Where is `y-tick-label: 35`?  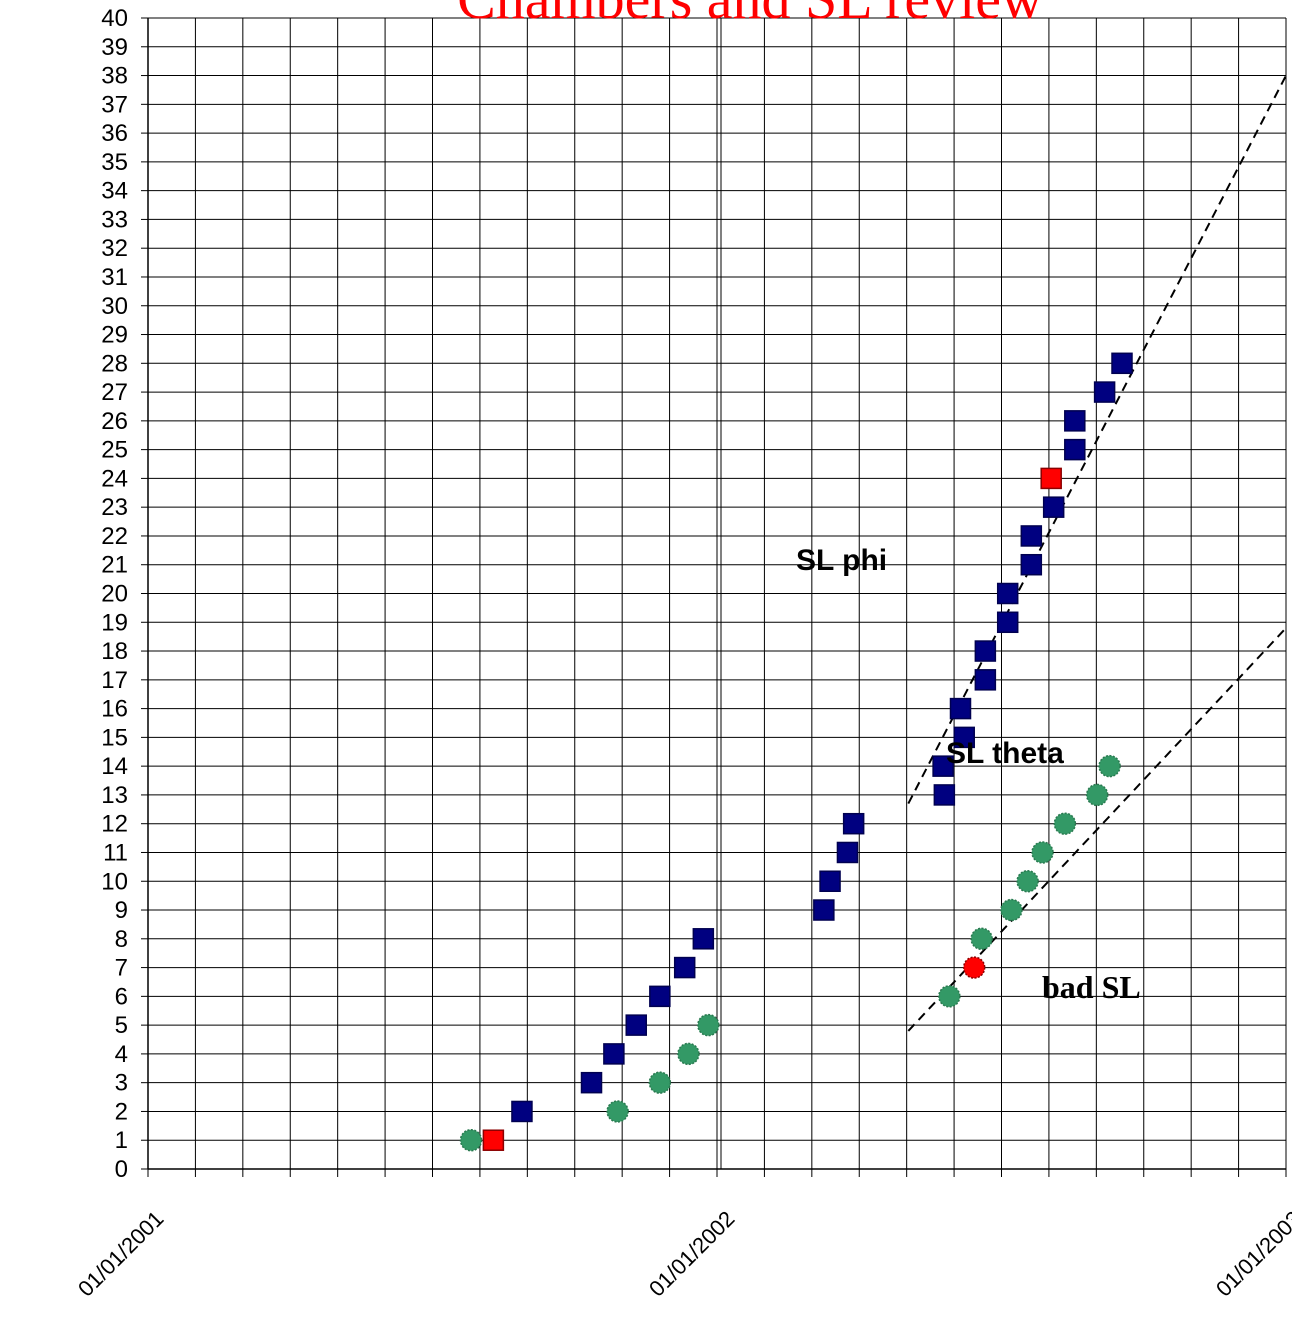
y-tick-label: 35 is located at coordinates (114, 162).